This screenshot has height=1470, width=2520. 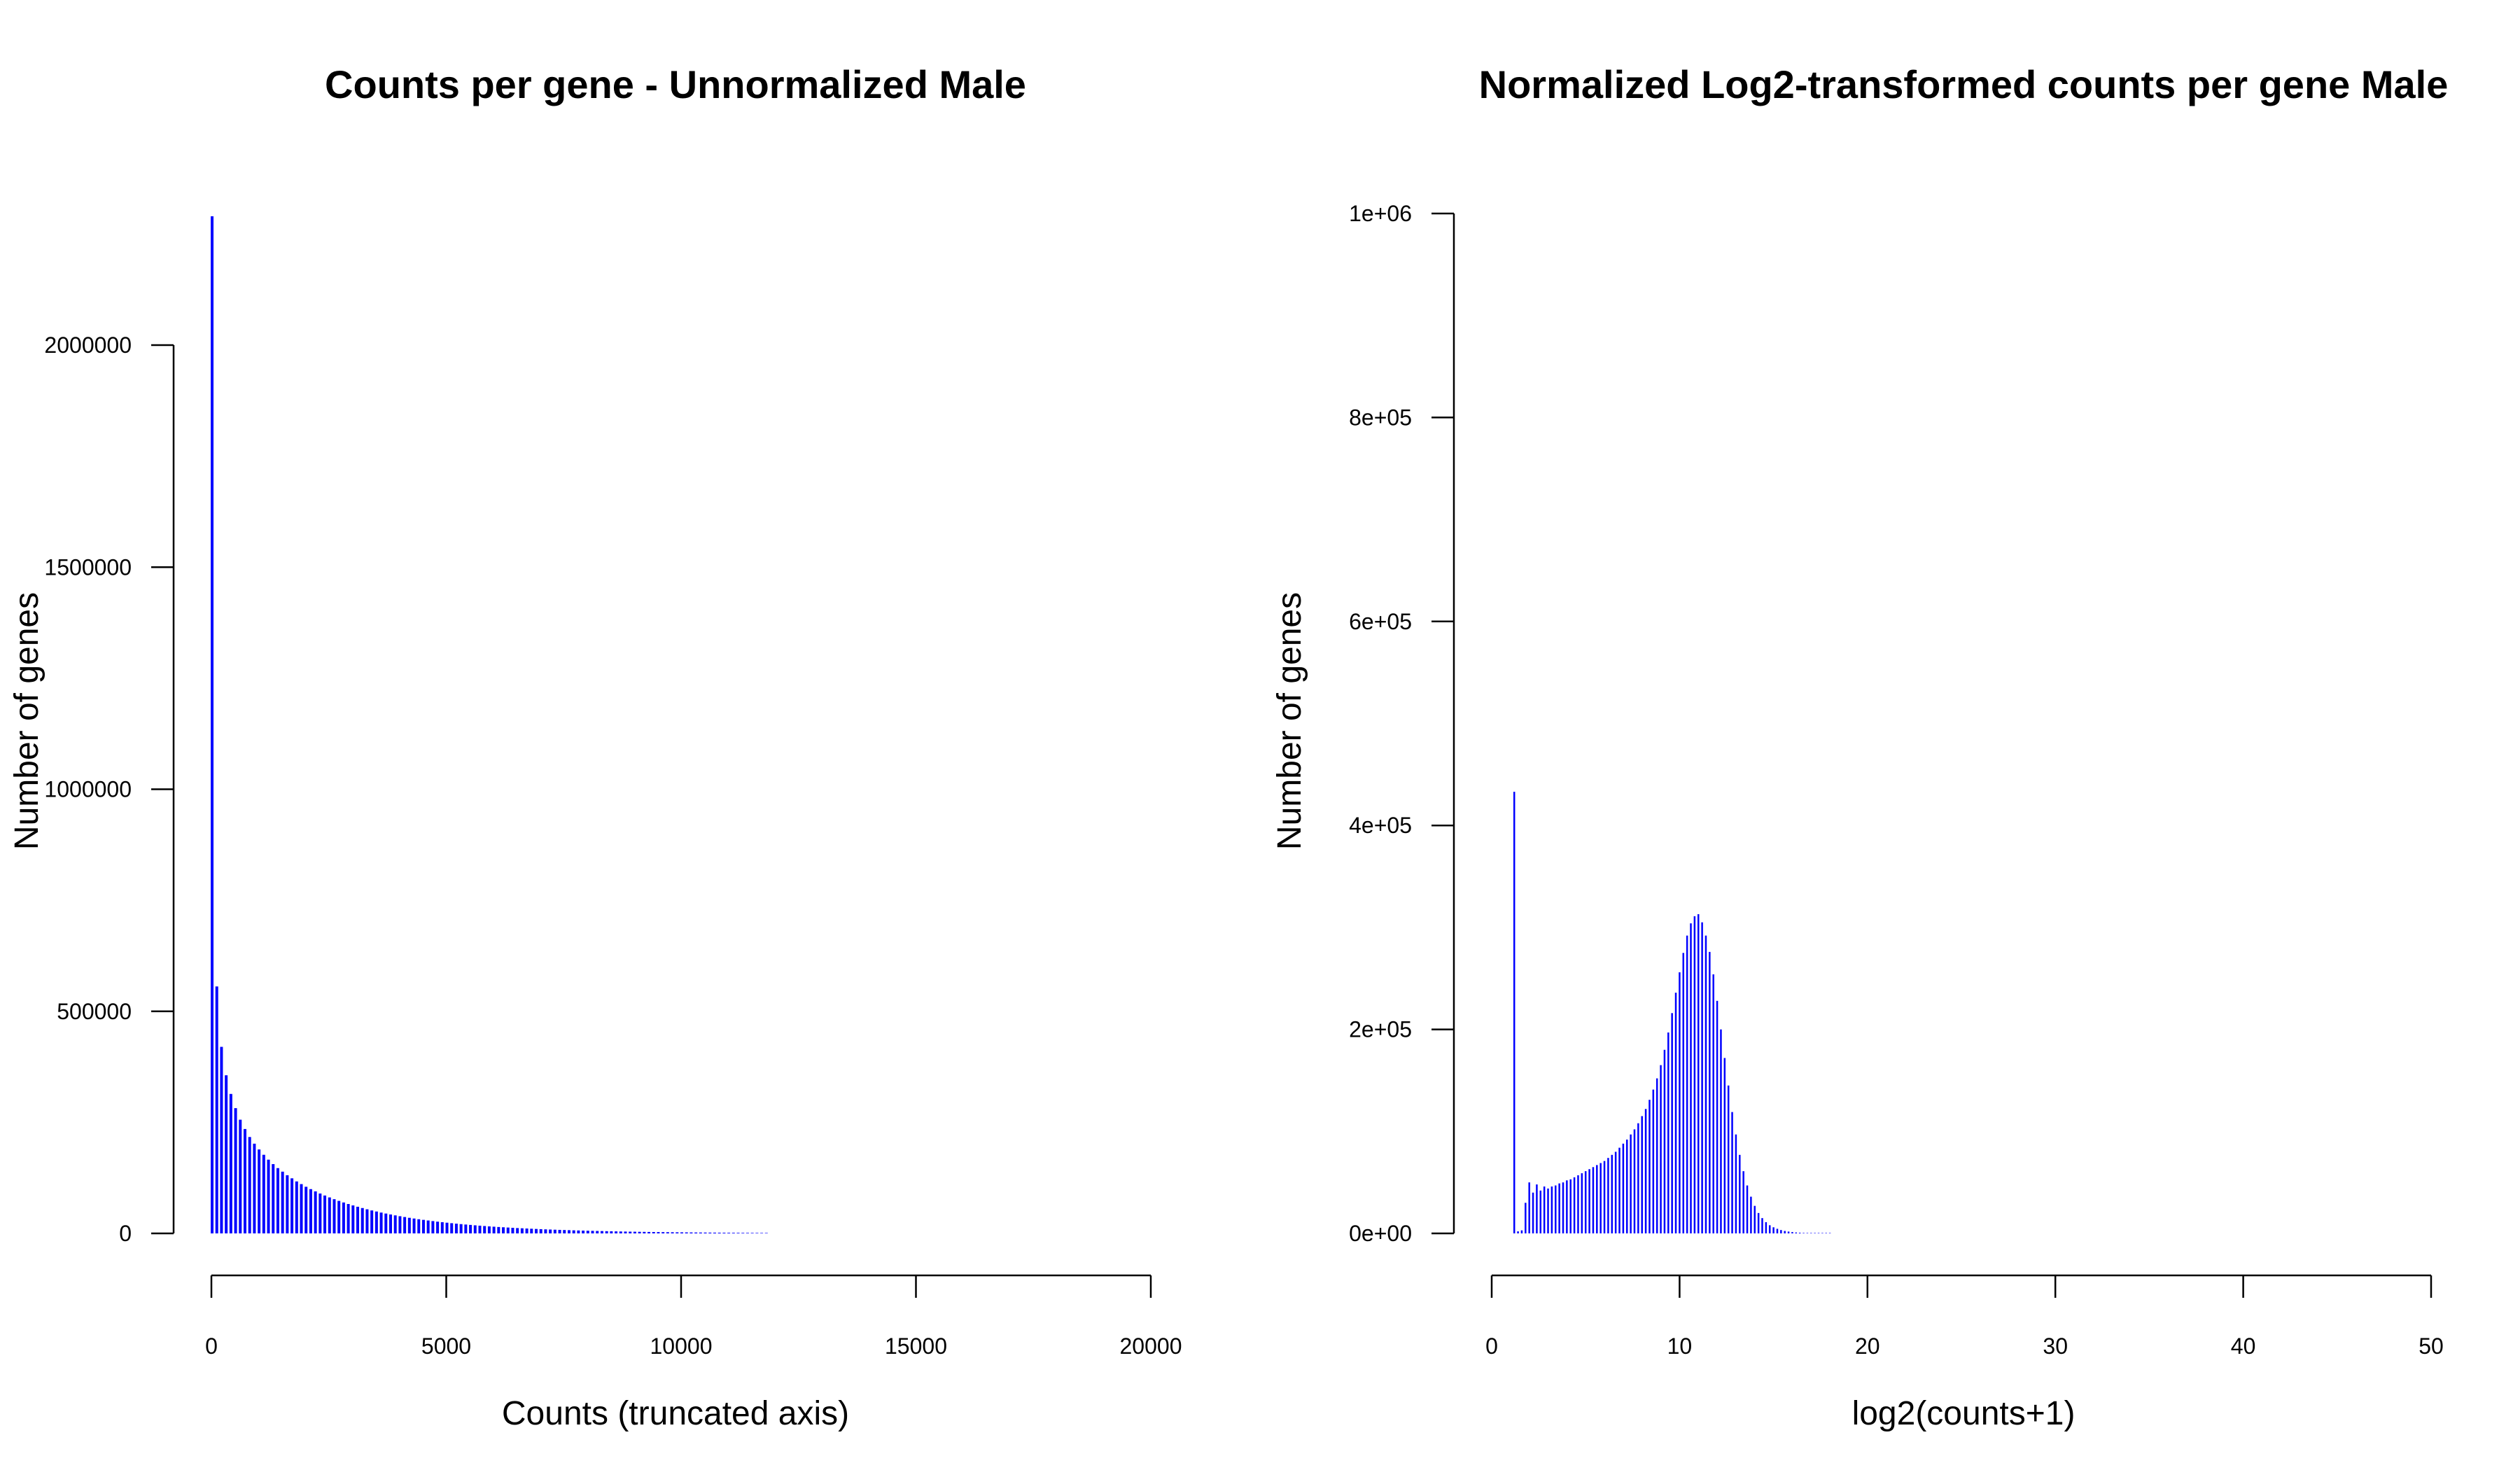 I want to click on bars, so click(x=1672, y=1012).